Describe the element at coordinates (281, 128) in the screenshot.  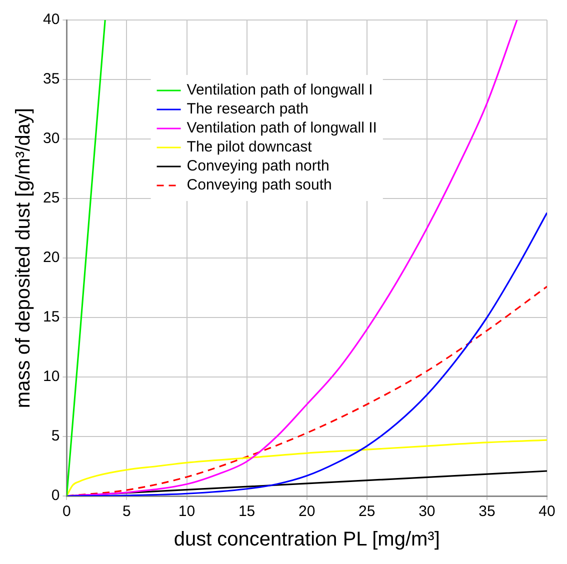
I see `legend-label: Ventilation path of longwall II` at that location.